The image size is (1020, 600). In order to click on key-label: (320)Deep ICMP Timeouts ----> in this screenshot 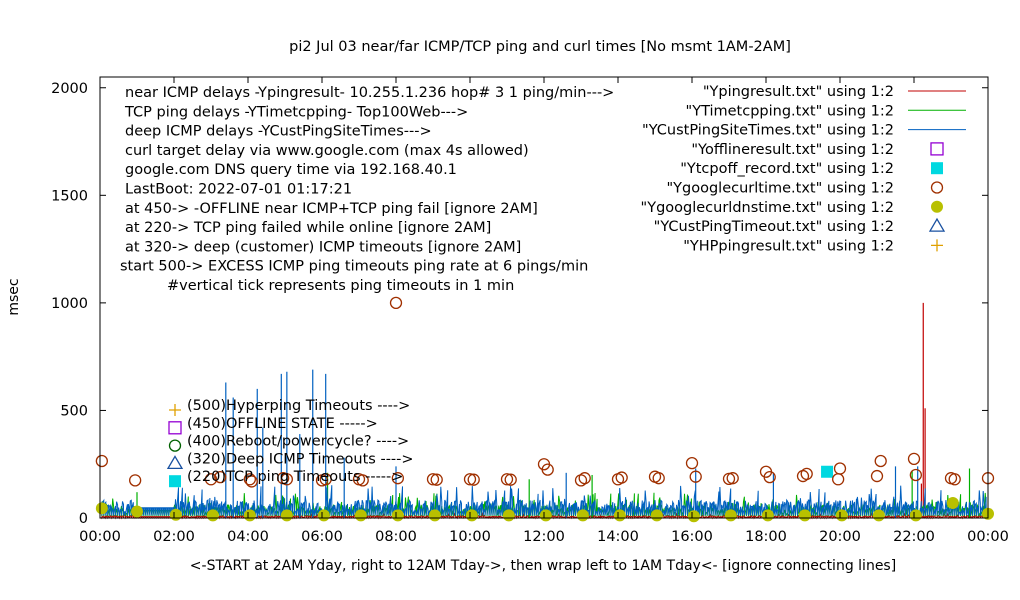, I will do `click(300, 459)`.